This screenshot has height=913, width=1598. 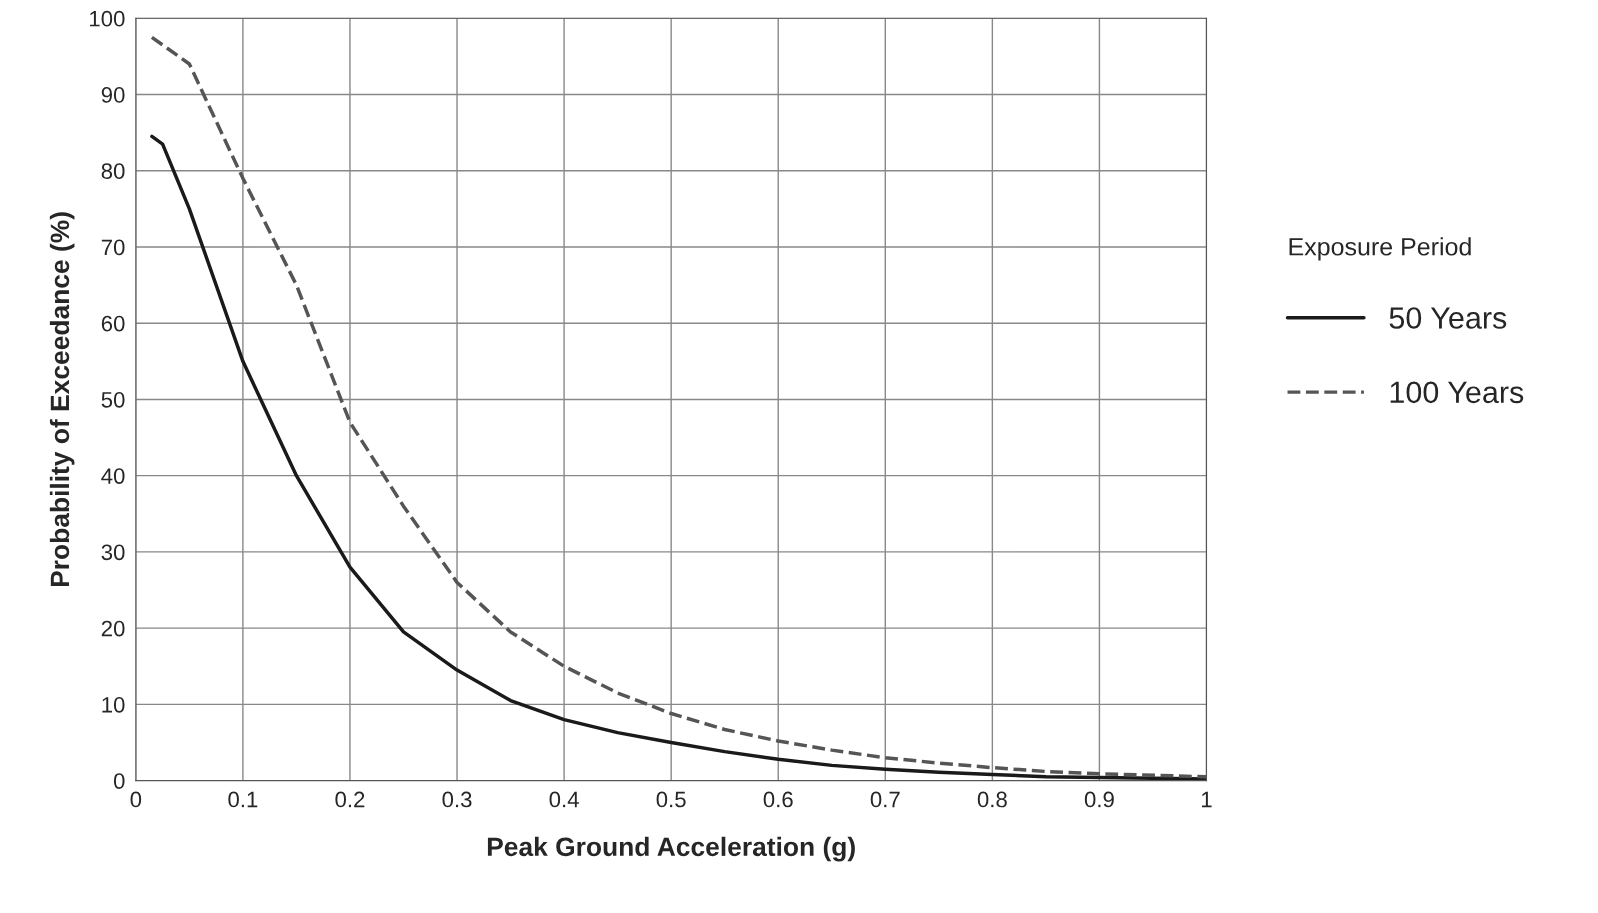 I want to click on y-tick-label: 50, so click(x=113, y=399).